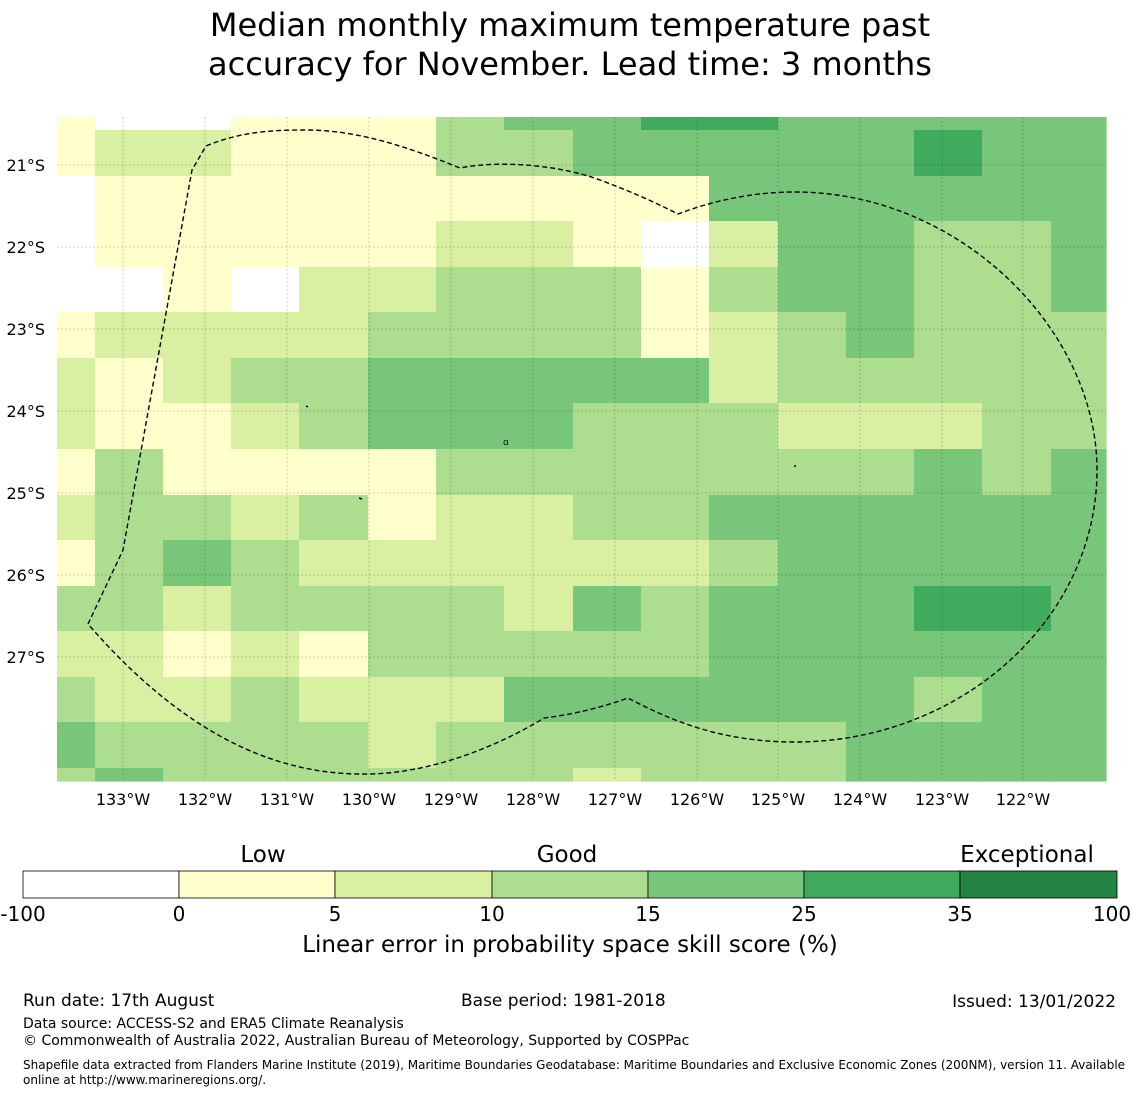 Image resolution: width=1140 pixels, height=1095 pixels. I want to click on colorbar-segment, so click(101, 884).